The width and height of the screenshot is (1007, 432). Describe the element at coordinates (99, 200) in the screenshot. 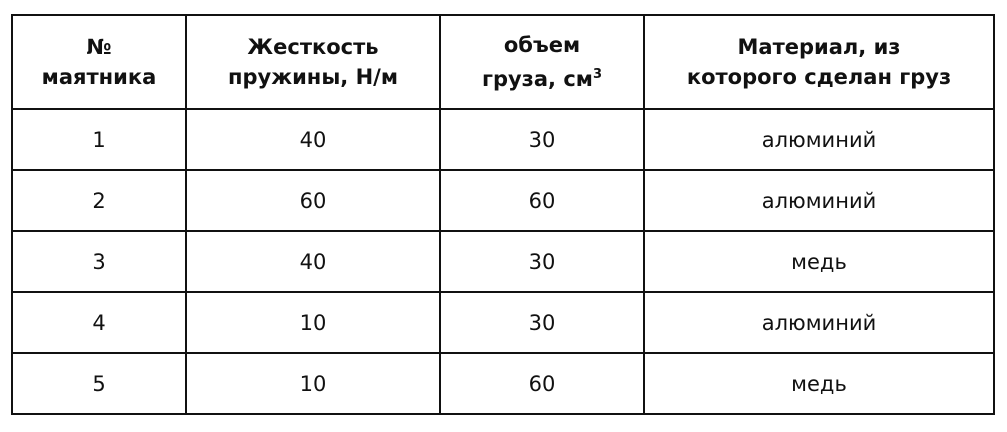

I see `table-cell: 2` at that location.